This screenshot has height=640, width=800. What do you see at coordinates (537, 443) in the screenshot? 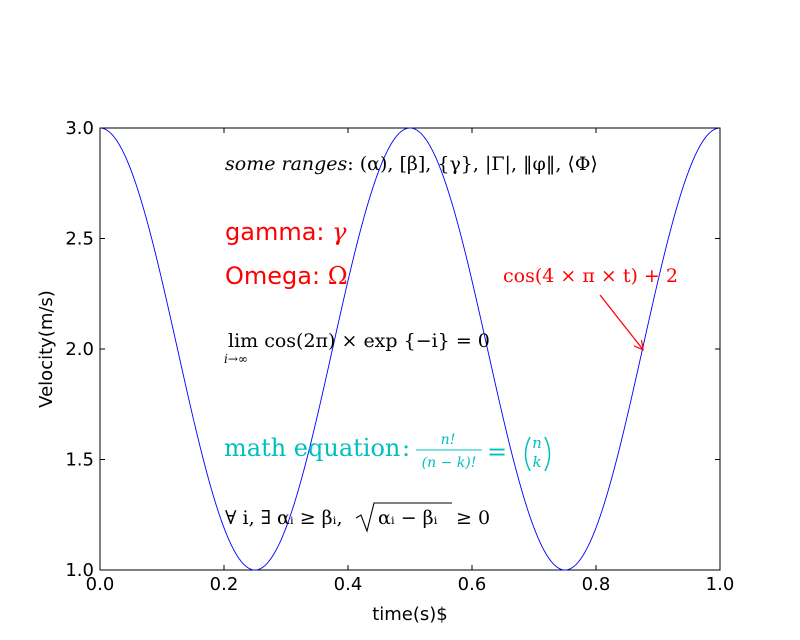
I see `annotation-binom-n: n` at bounding box center [537, 443].